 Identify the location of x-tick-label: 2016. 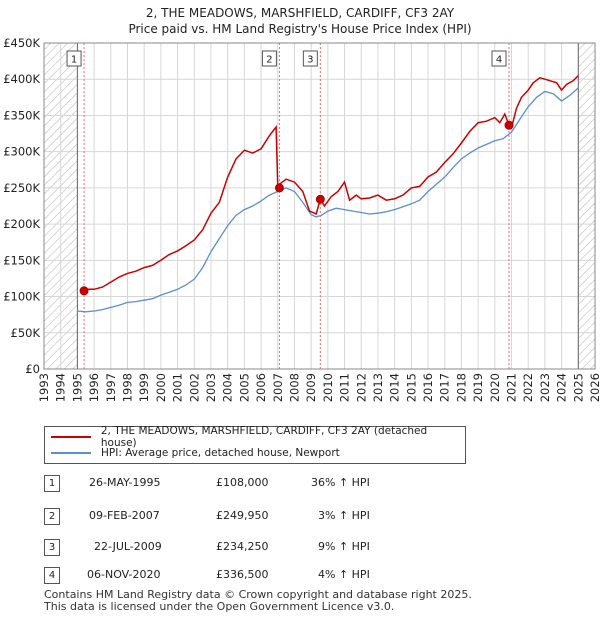
(428, 387).